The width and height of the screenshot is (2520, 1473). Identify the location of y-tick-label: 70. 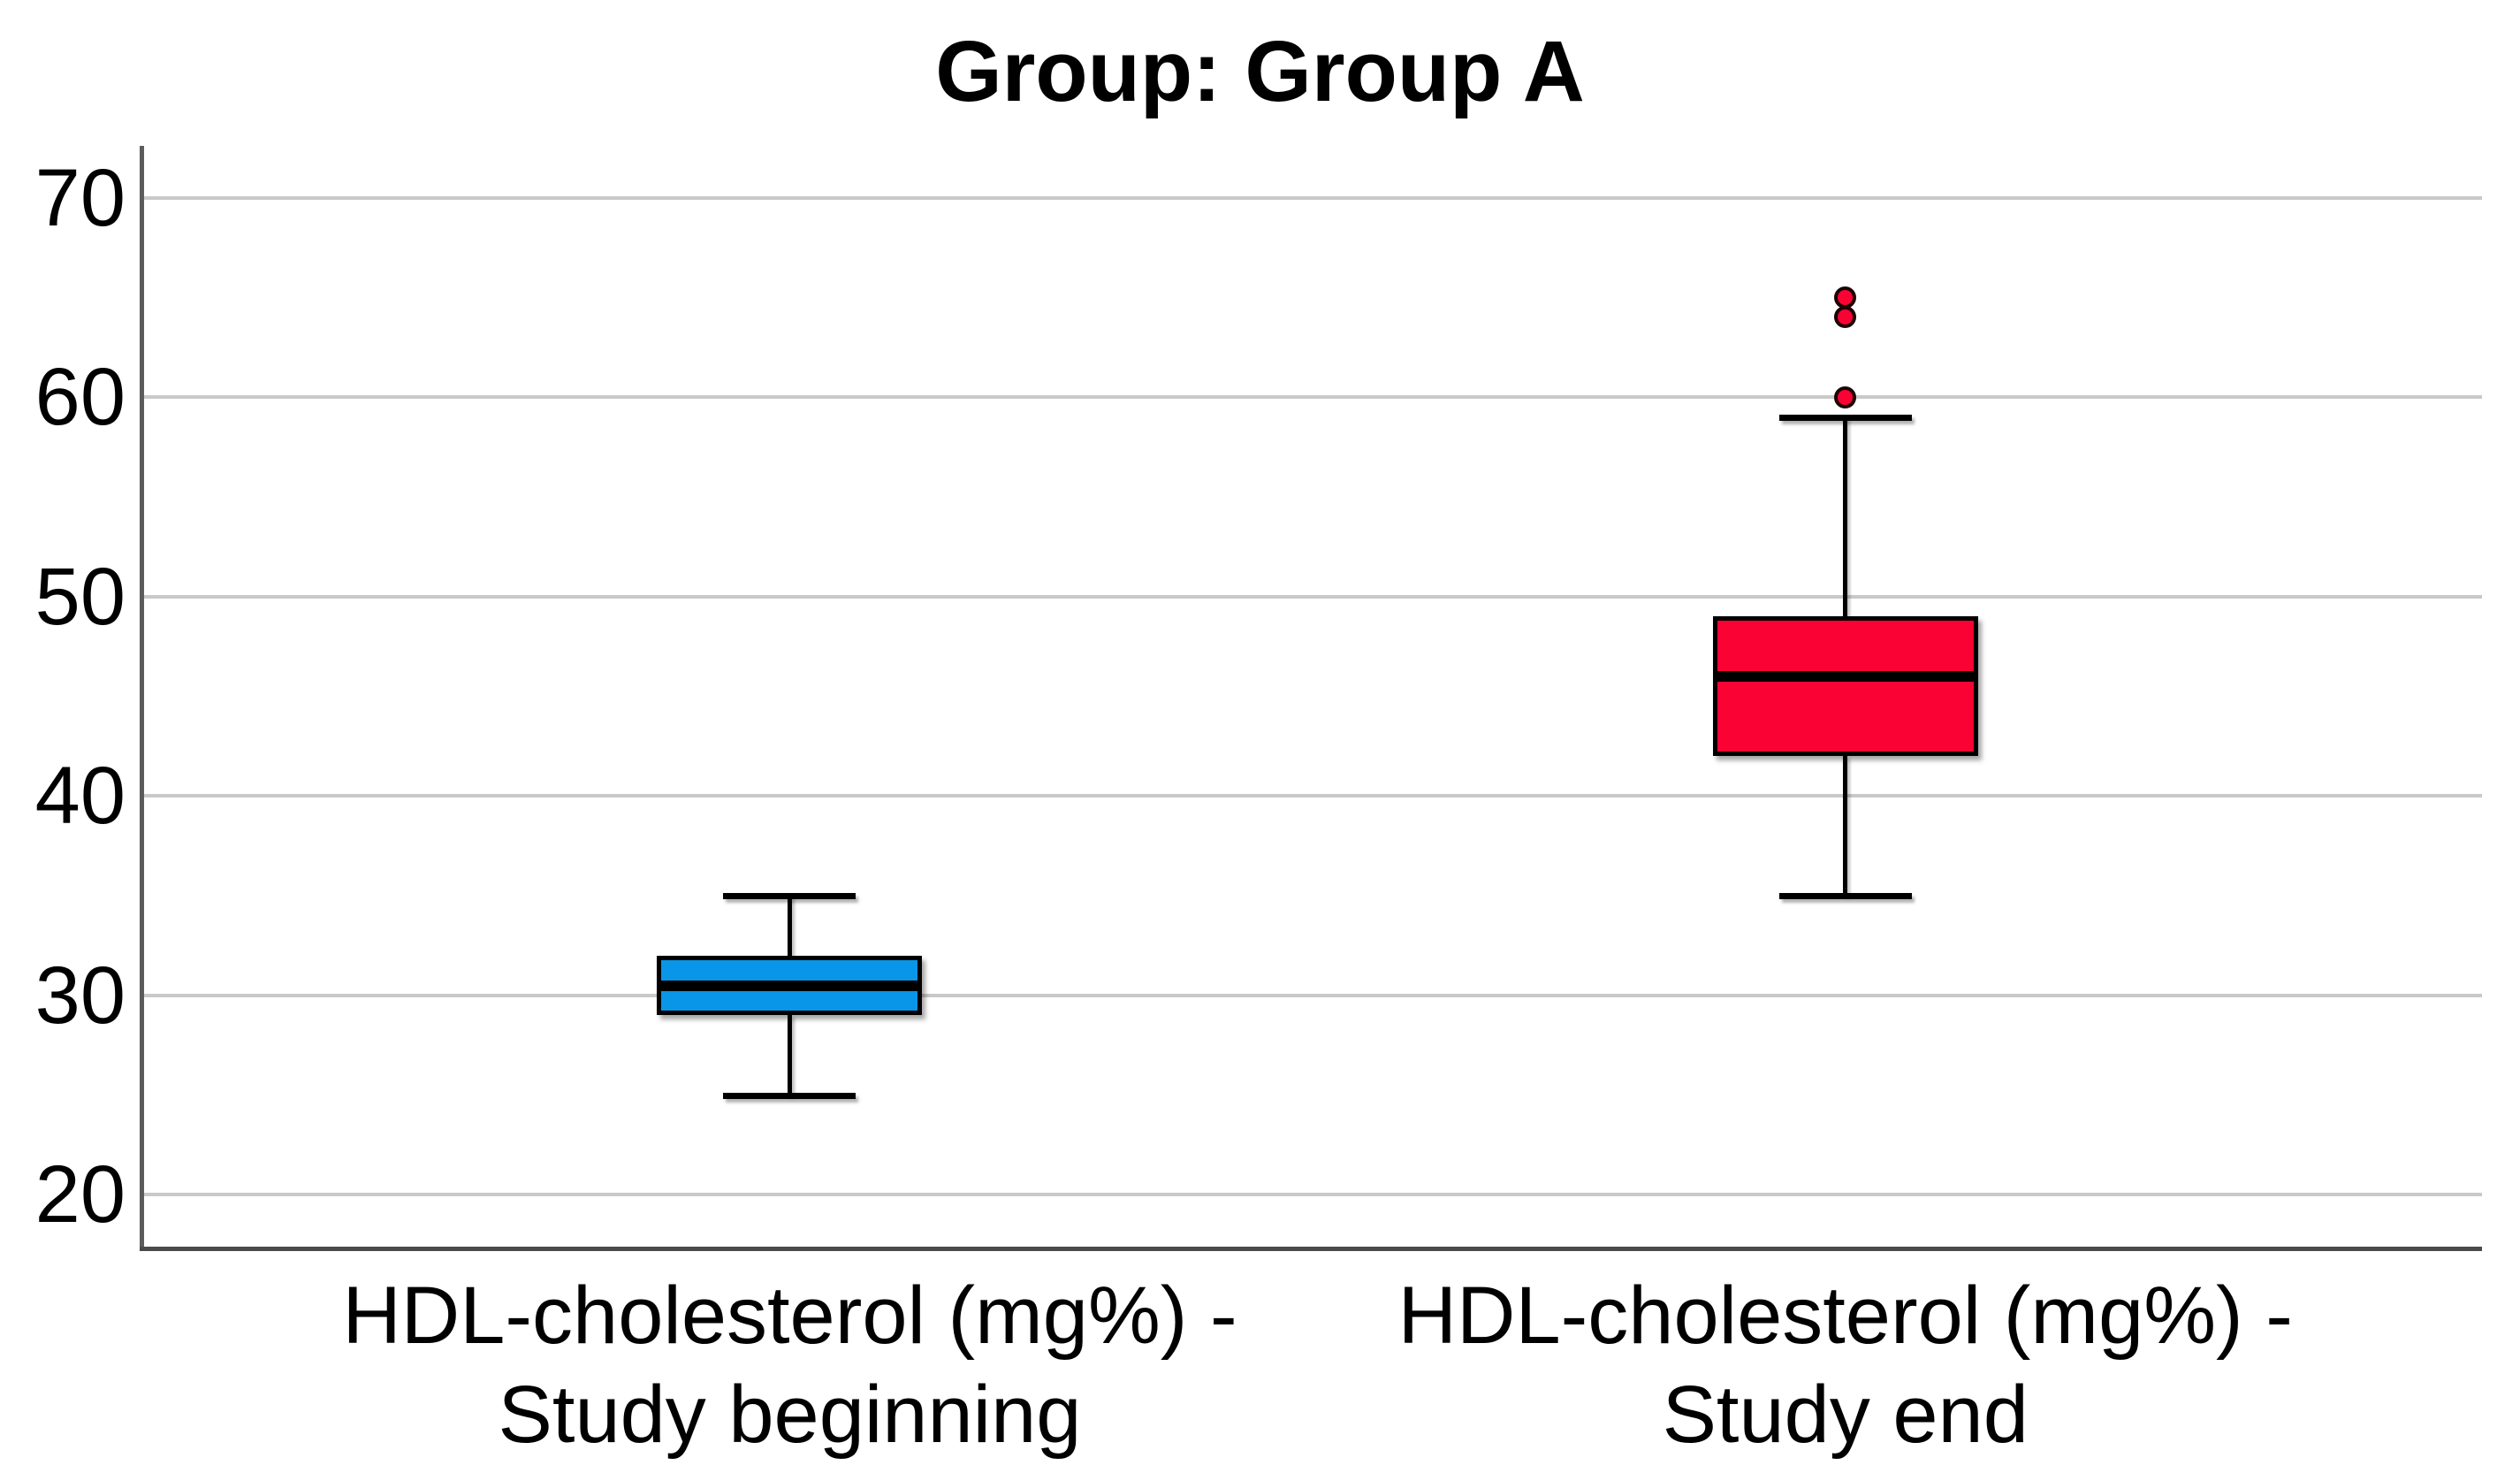
(80, 197).